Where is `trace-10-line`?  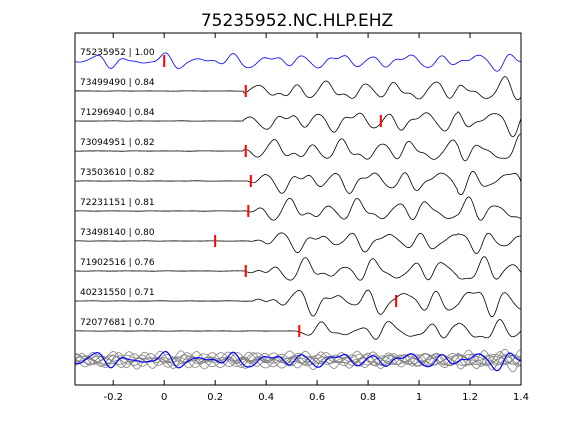 trace-10-line is located at coordinates (298, 329).